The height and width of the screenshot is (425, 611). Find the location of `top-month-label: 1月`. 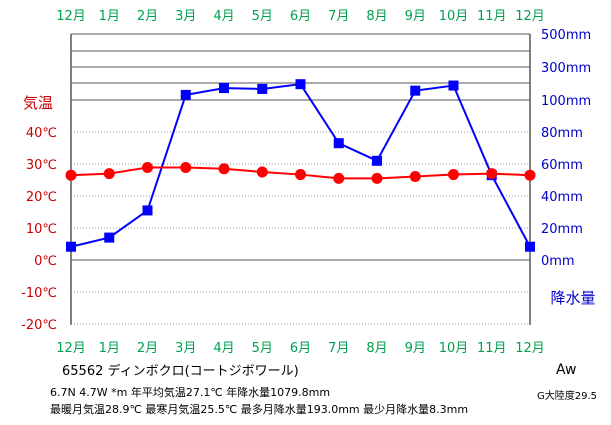

top-month-label: 1月 is located at coordinates (109, 16).